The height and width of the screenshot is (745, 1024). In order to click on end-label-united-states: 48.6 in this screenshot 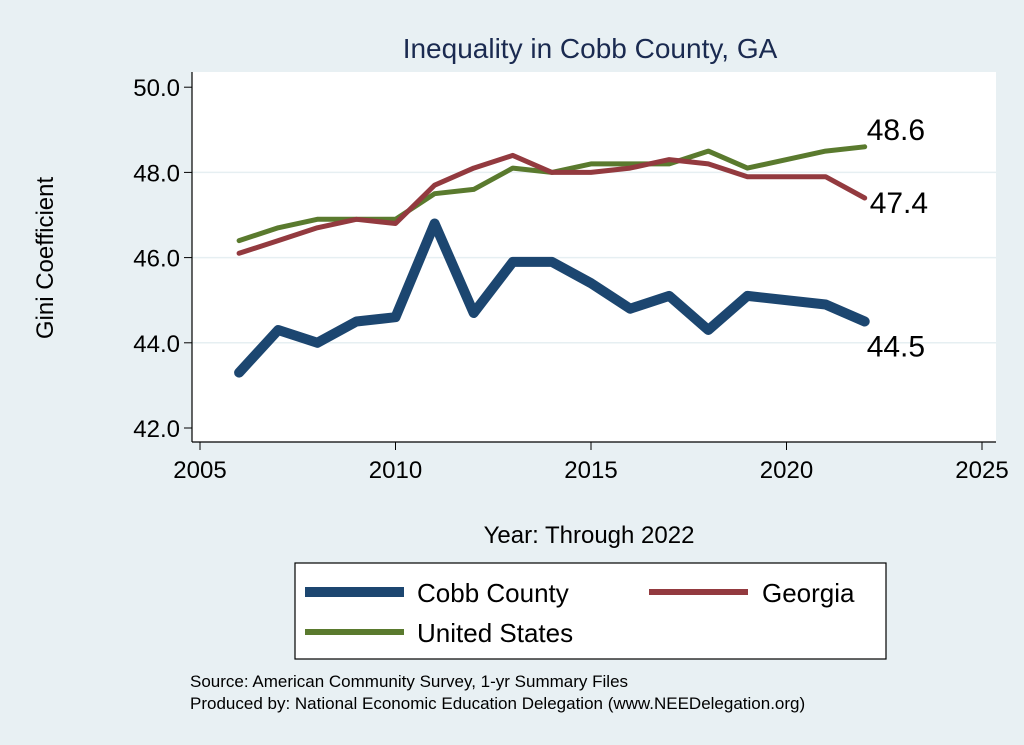, I will do `click(896, 130)`.